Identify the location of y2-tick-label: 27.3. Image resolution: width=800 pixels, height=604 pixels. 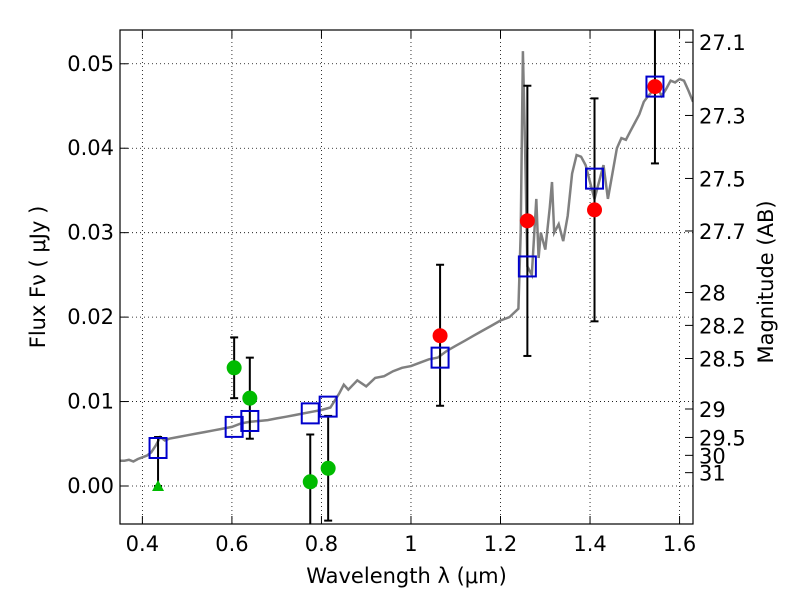
(722, 116).